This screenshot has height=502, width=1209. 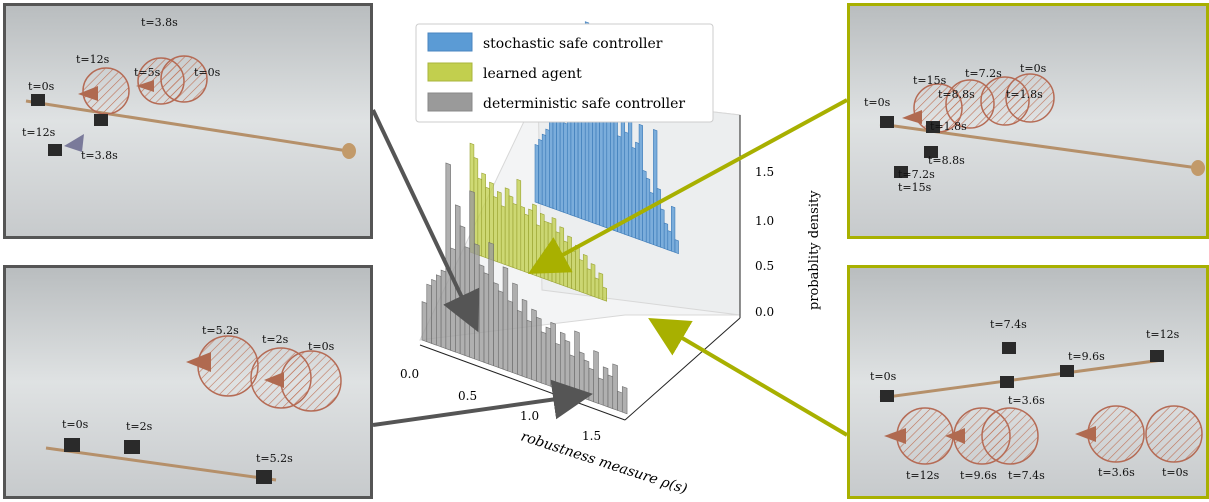 I want to click on time-label: t=8.8s, so click(x=956, y=94).